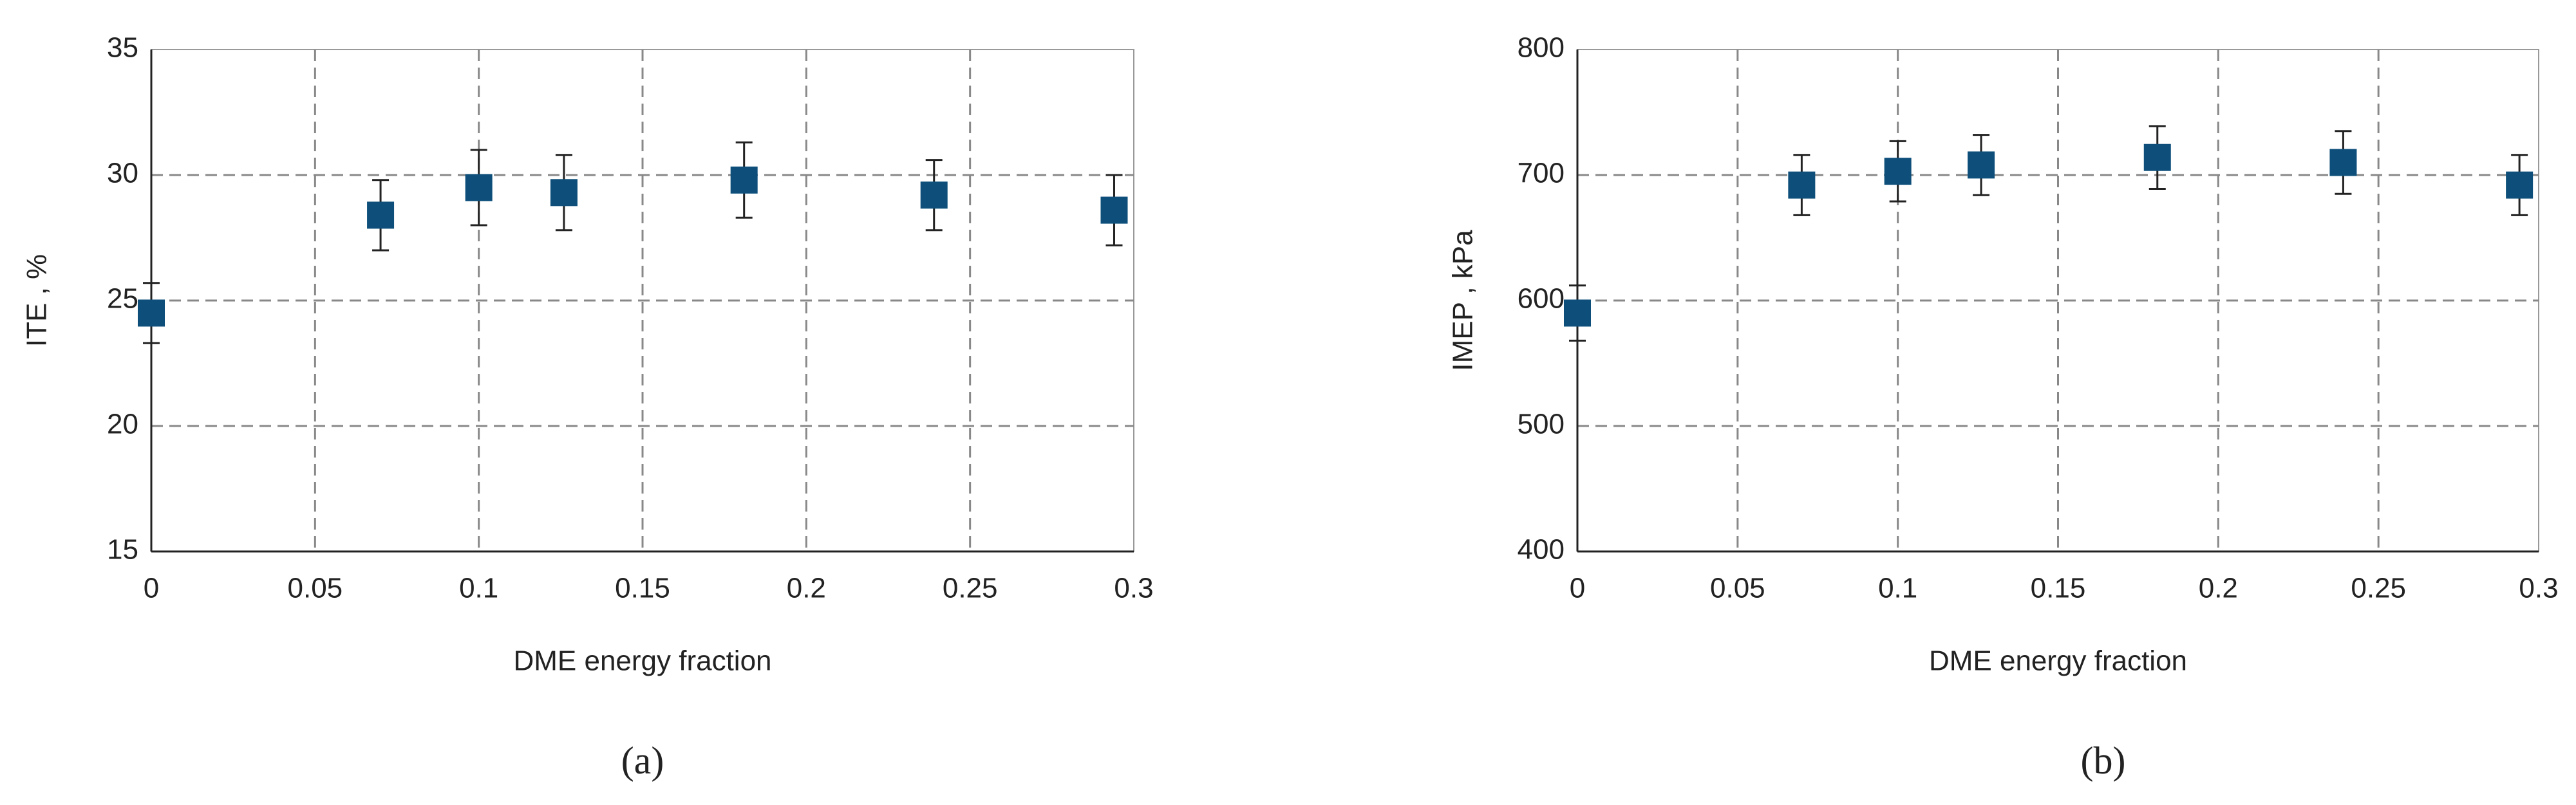 Image resolution: width=2576 pixels, height=805 pixels. Describe the element at coordinates (122, 48) in the screenshot. I see `y-tick-label: 35` at that location.